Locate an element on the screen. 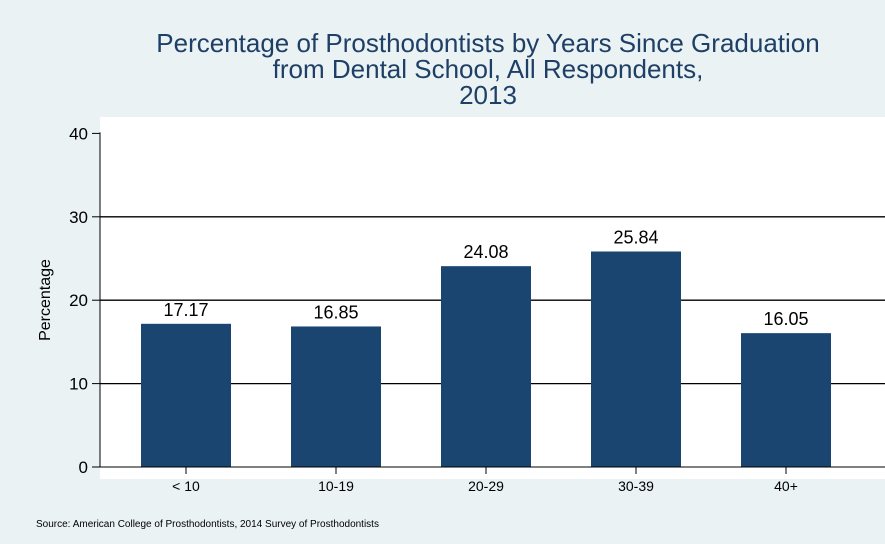  y-tick-label: 20 is located at coordinates (78, 300).